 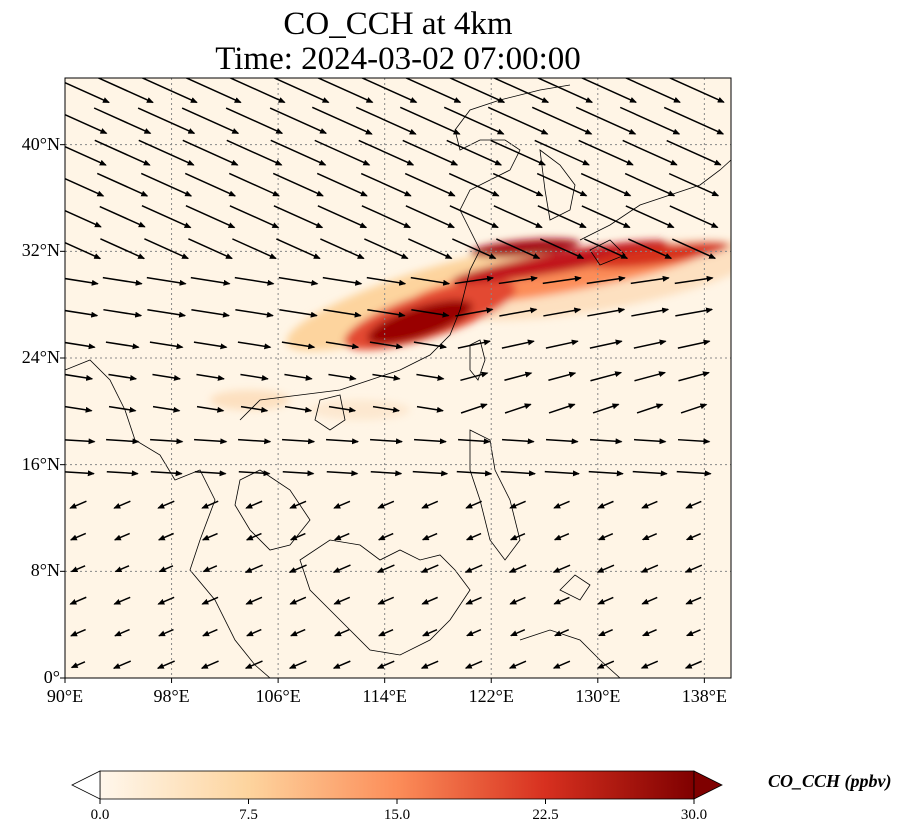 What do you see at coordinates (100, 815) in the screenshot?
I see `colorbar-tick-label: 0.0` at bounding box center [100, 815].